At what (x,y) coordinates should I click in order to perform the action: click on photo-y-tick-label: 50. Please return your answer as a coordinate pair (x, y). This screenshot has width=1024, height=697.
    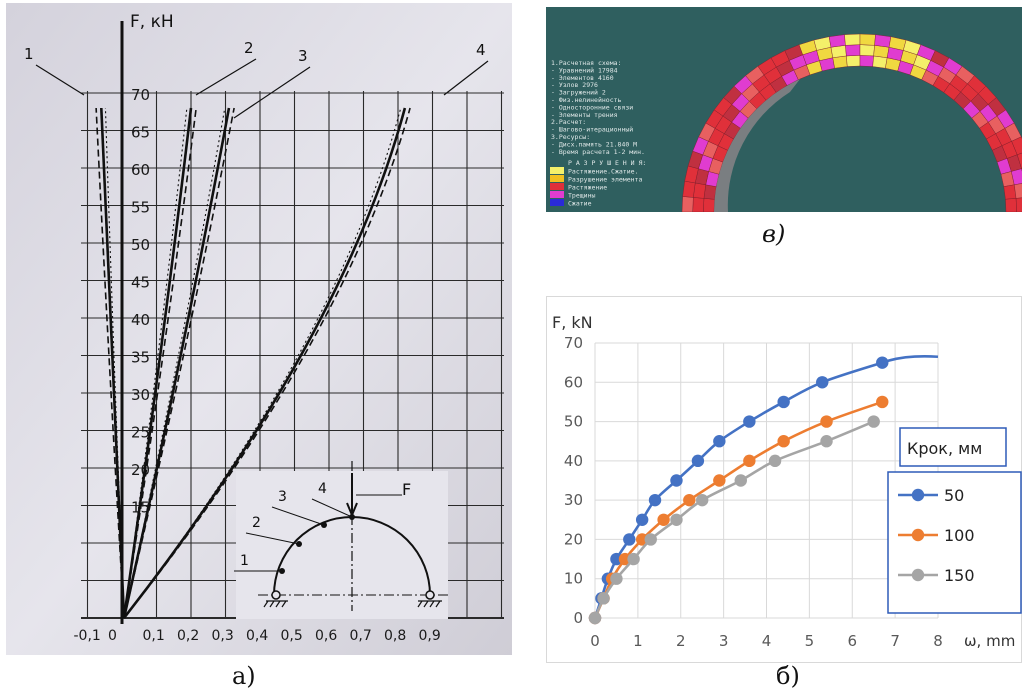
    Looking at the image, I should click on (140, 245).